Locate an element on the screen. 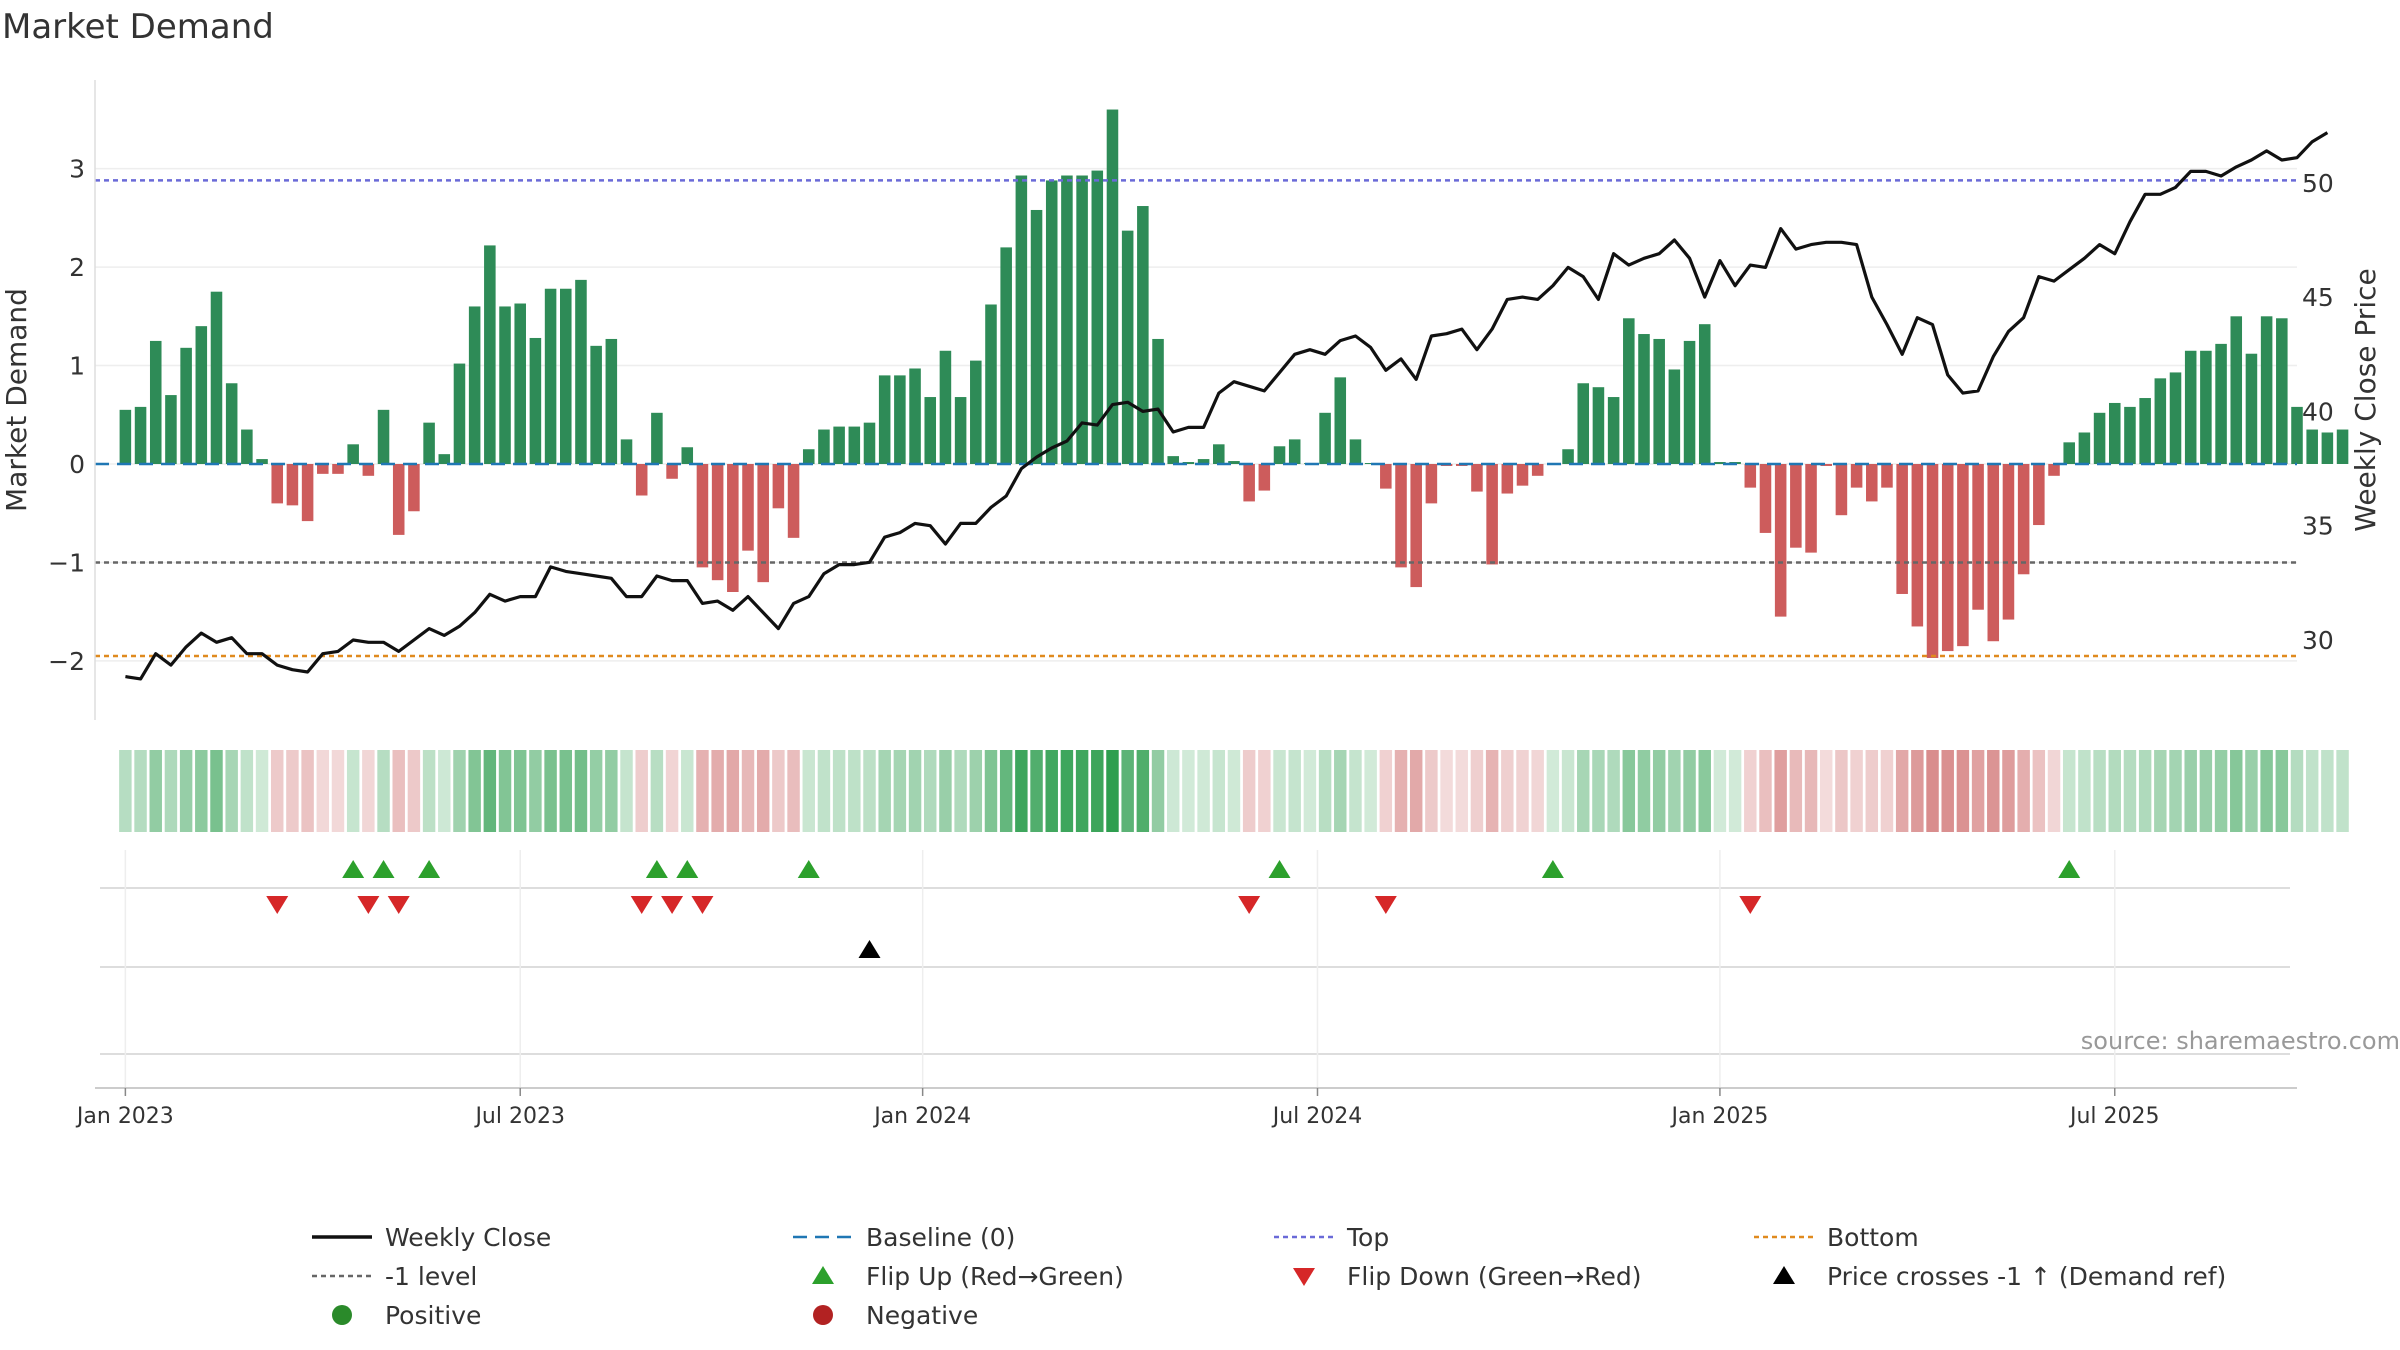 The width and height of the screenshot is (2400, 1350). legend-label: Flip Down (Green→Red) is located at coordinates (1494, 1276).